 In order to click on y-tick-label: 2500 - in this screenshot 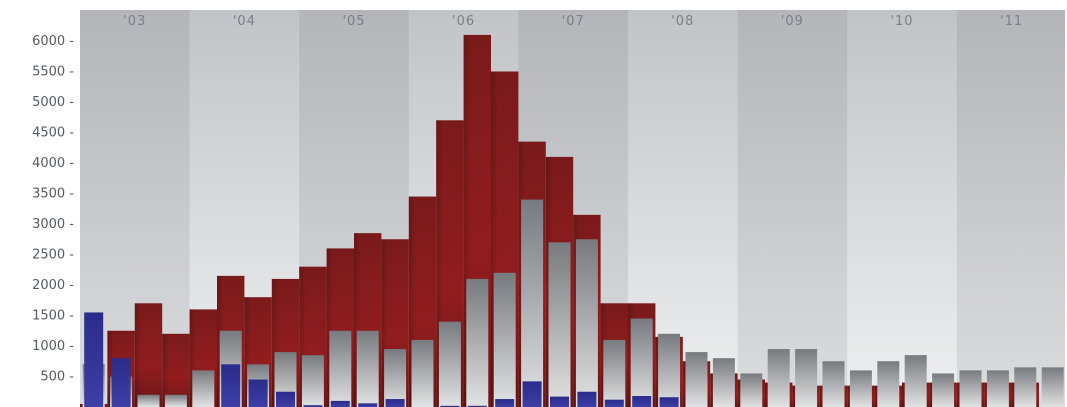, I will do `click(53, 255)`.